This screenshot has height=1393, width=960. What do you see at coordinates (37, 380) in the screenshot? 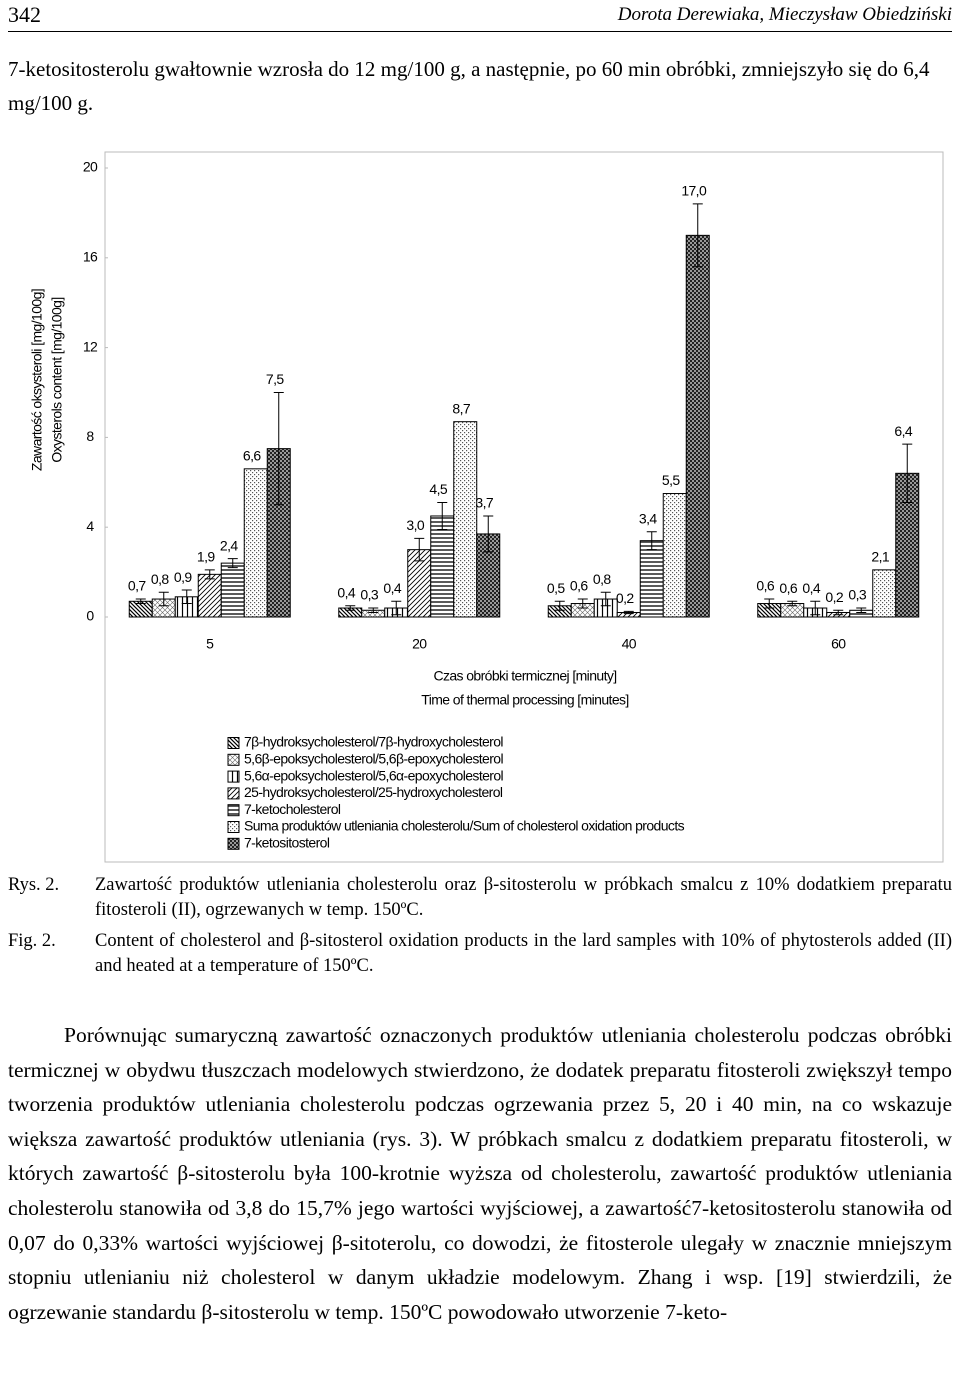
I see `y-axis-title: Zawartość oksysteroli [mg/100g]` at bounding box center [37, 380].